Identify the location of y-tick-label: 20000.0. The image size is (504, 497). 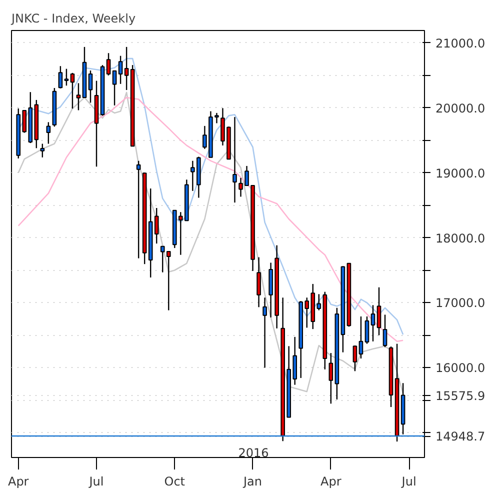
(461, 108).